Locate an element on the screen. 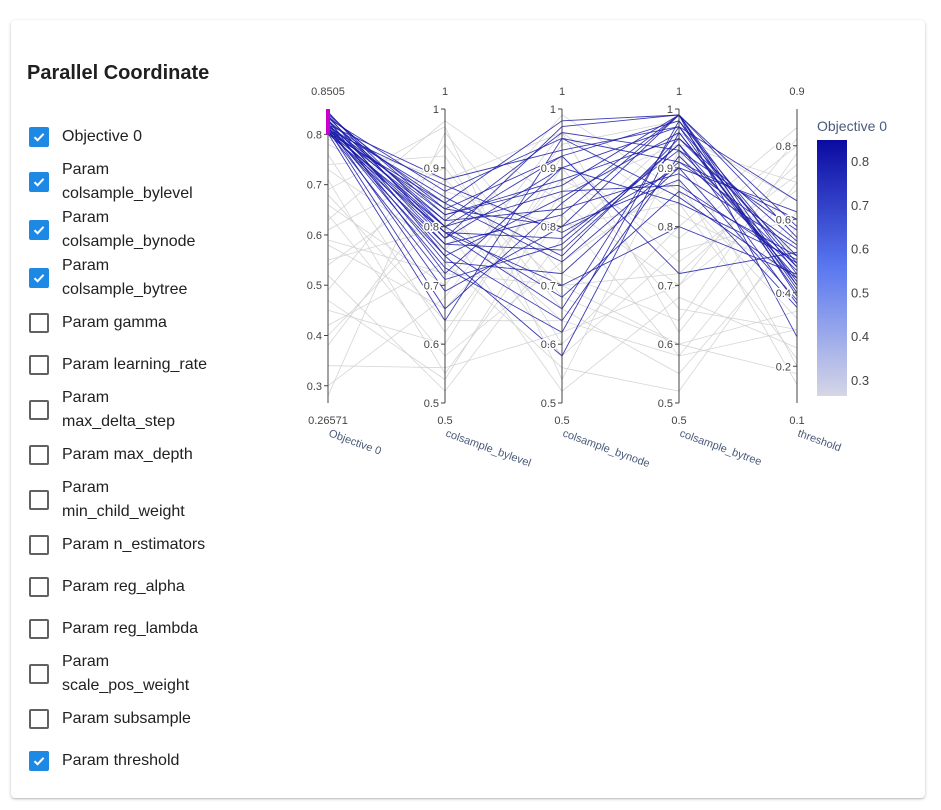 This screenshot has width=941, height=810. param-label-line: Param learning_rate is located at coordinates (134, 364).